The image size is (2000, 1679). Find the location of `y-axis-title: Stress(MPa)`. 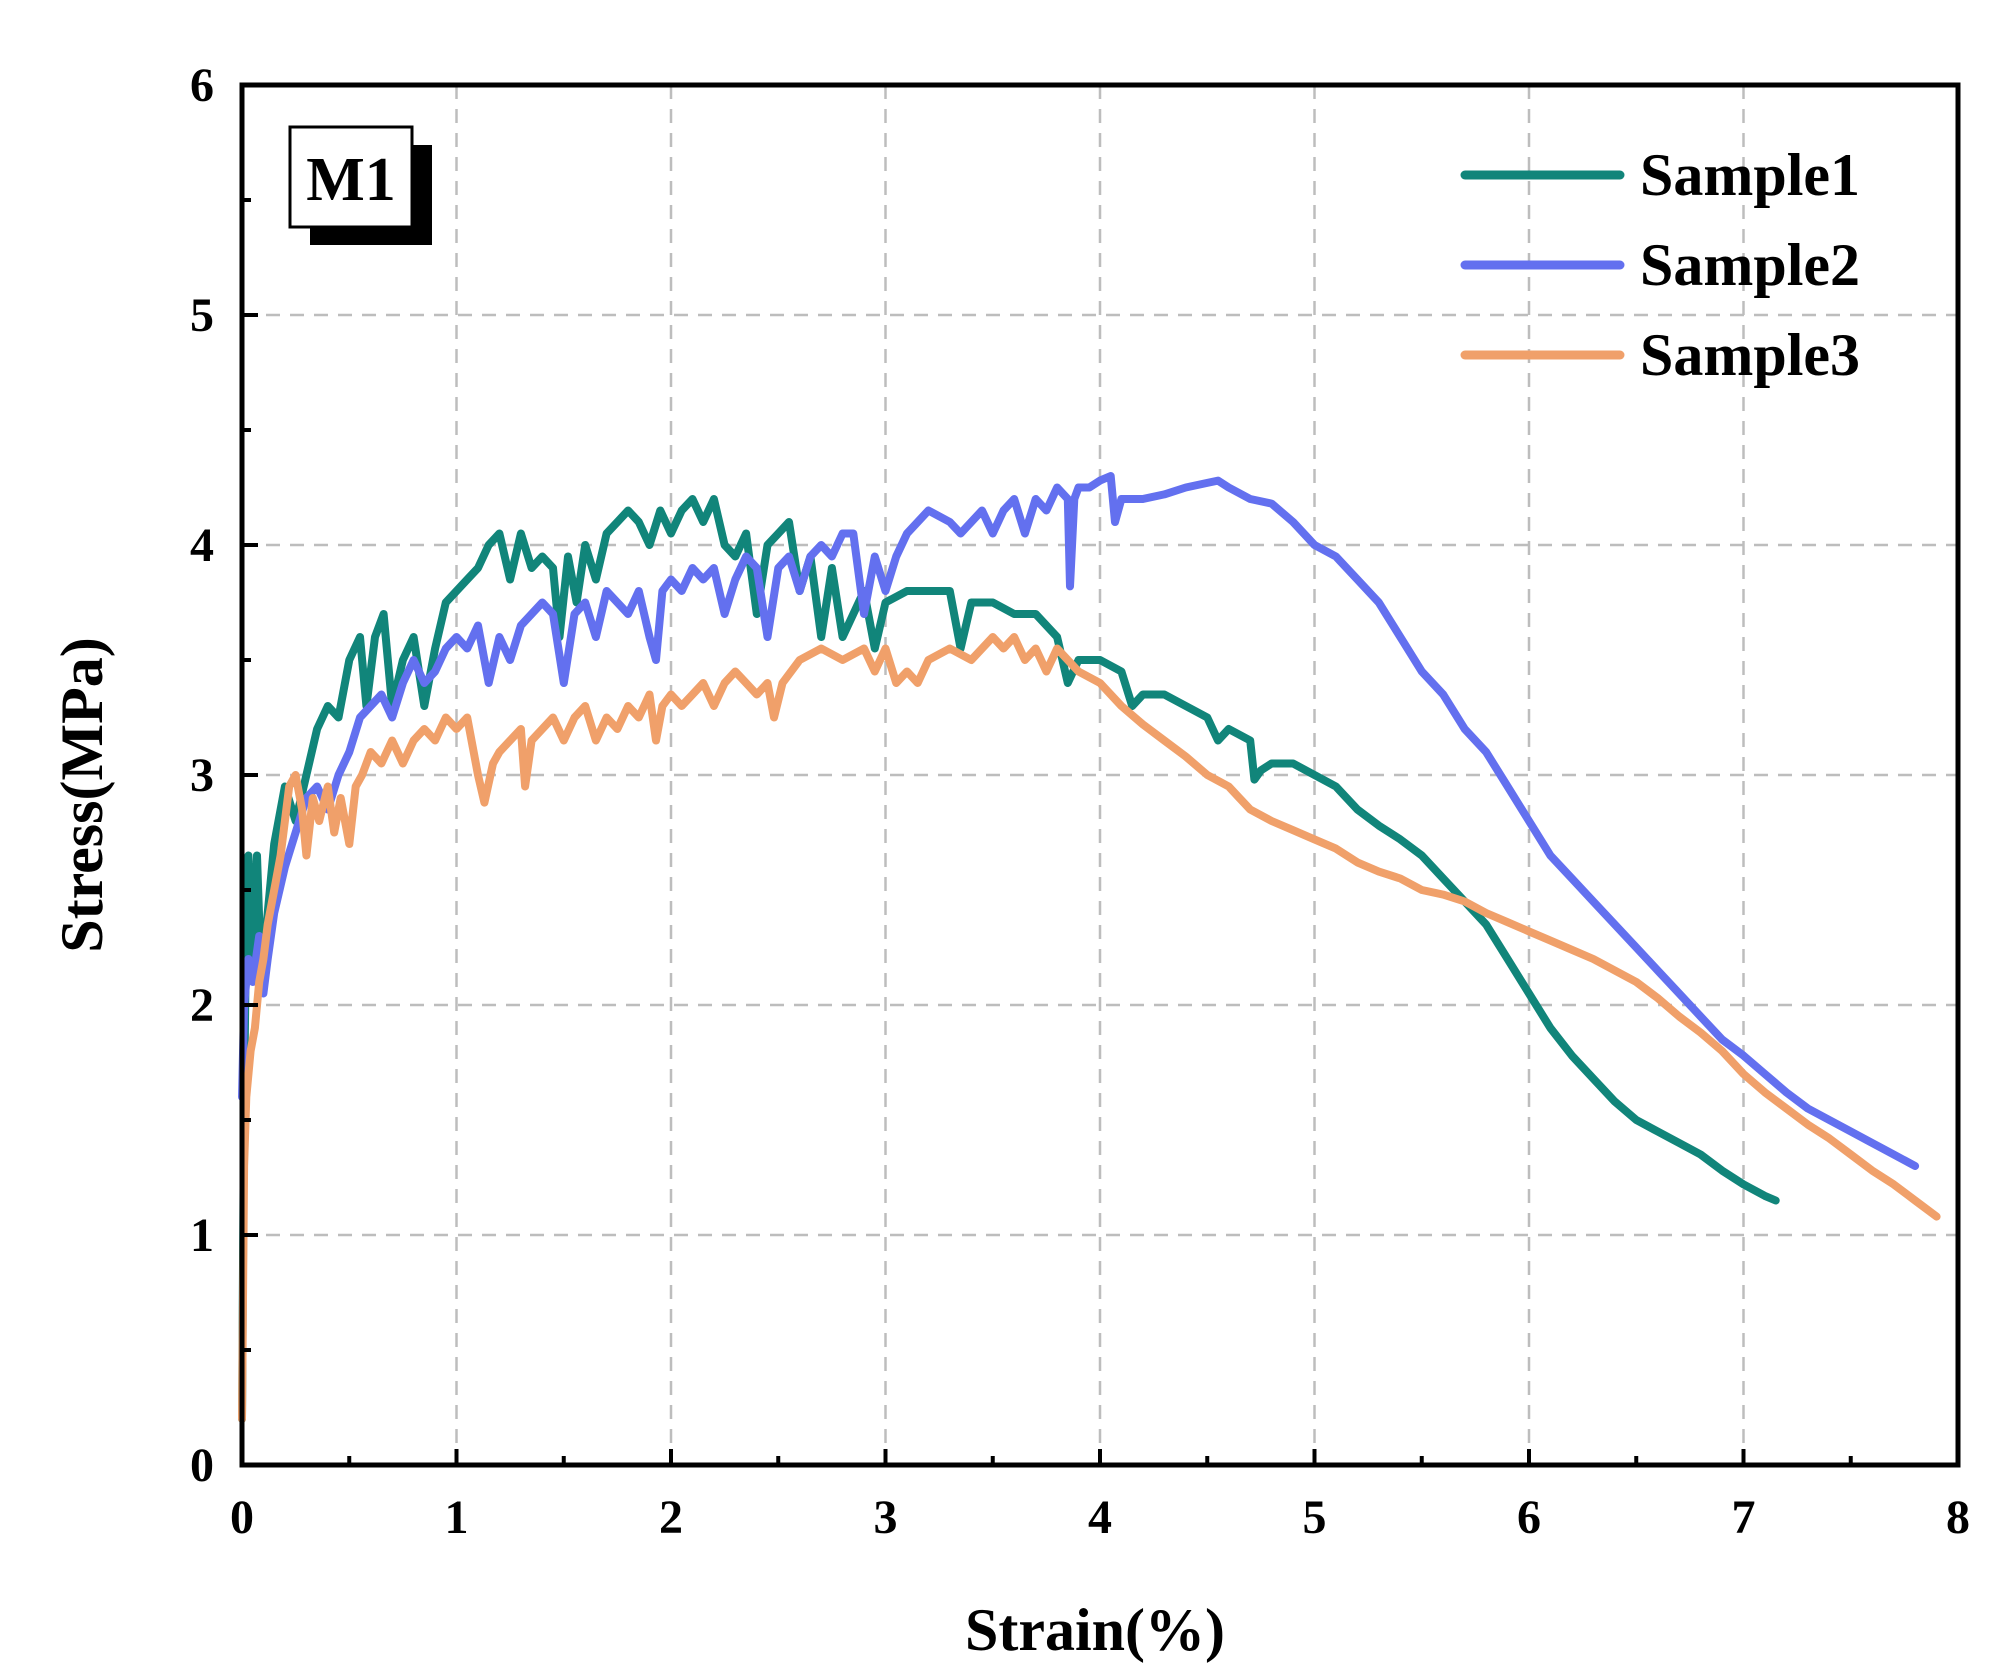

y-axis-title: Stress(MPa) is located at coordinates (82, 794).